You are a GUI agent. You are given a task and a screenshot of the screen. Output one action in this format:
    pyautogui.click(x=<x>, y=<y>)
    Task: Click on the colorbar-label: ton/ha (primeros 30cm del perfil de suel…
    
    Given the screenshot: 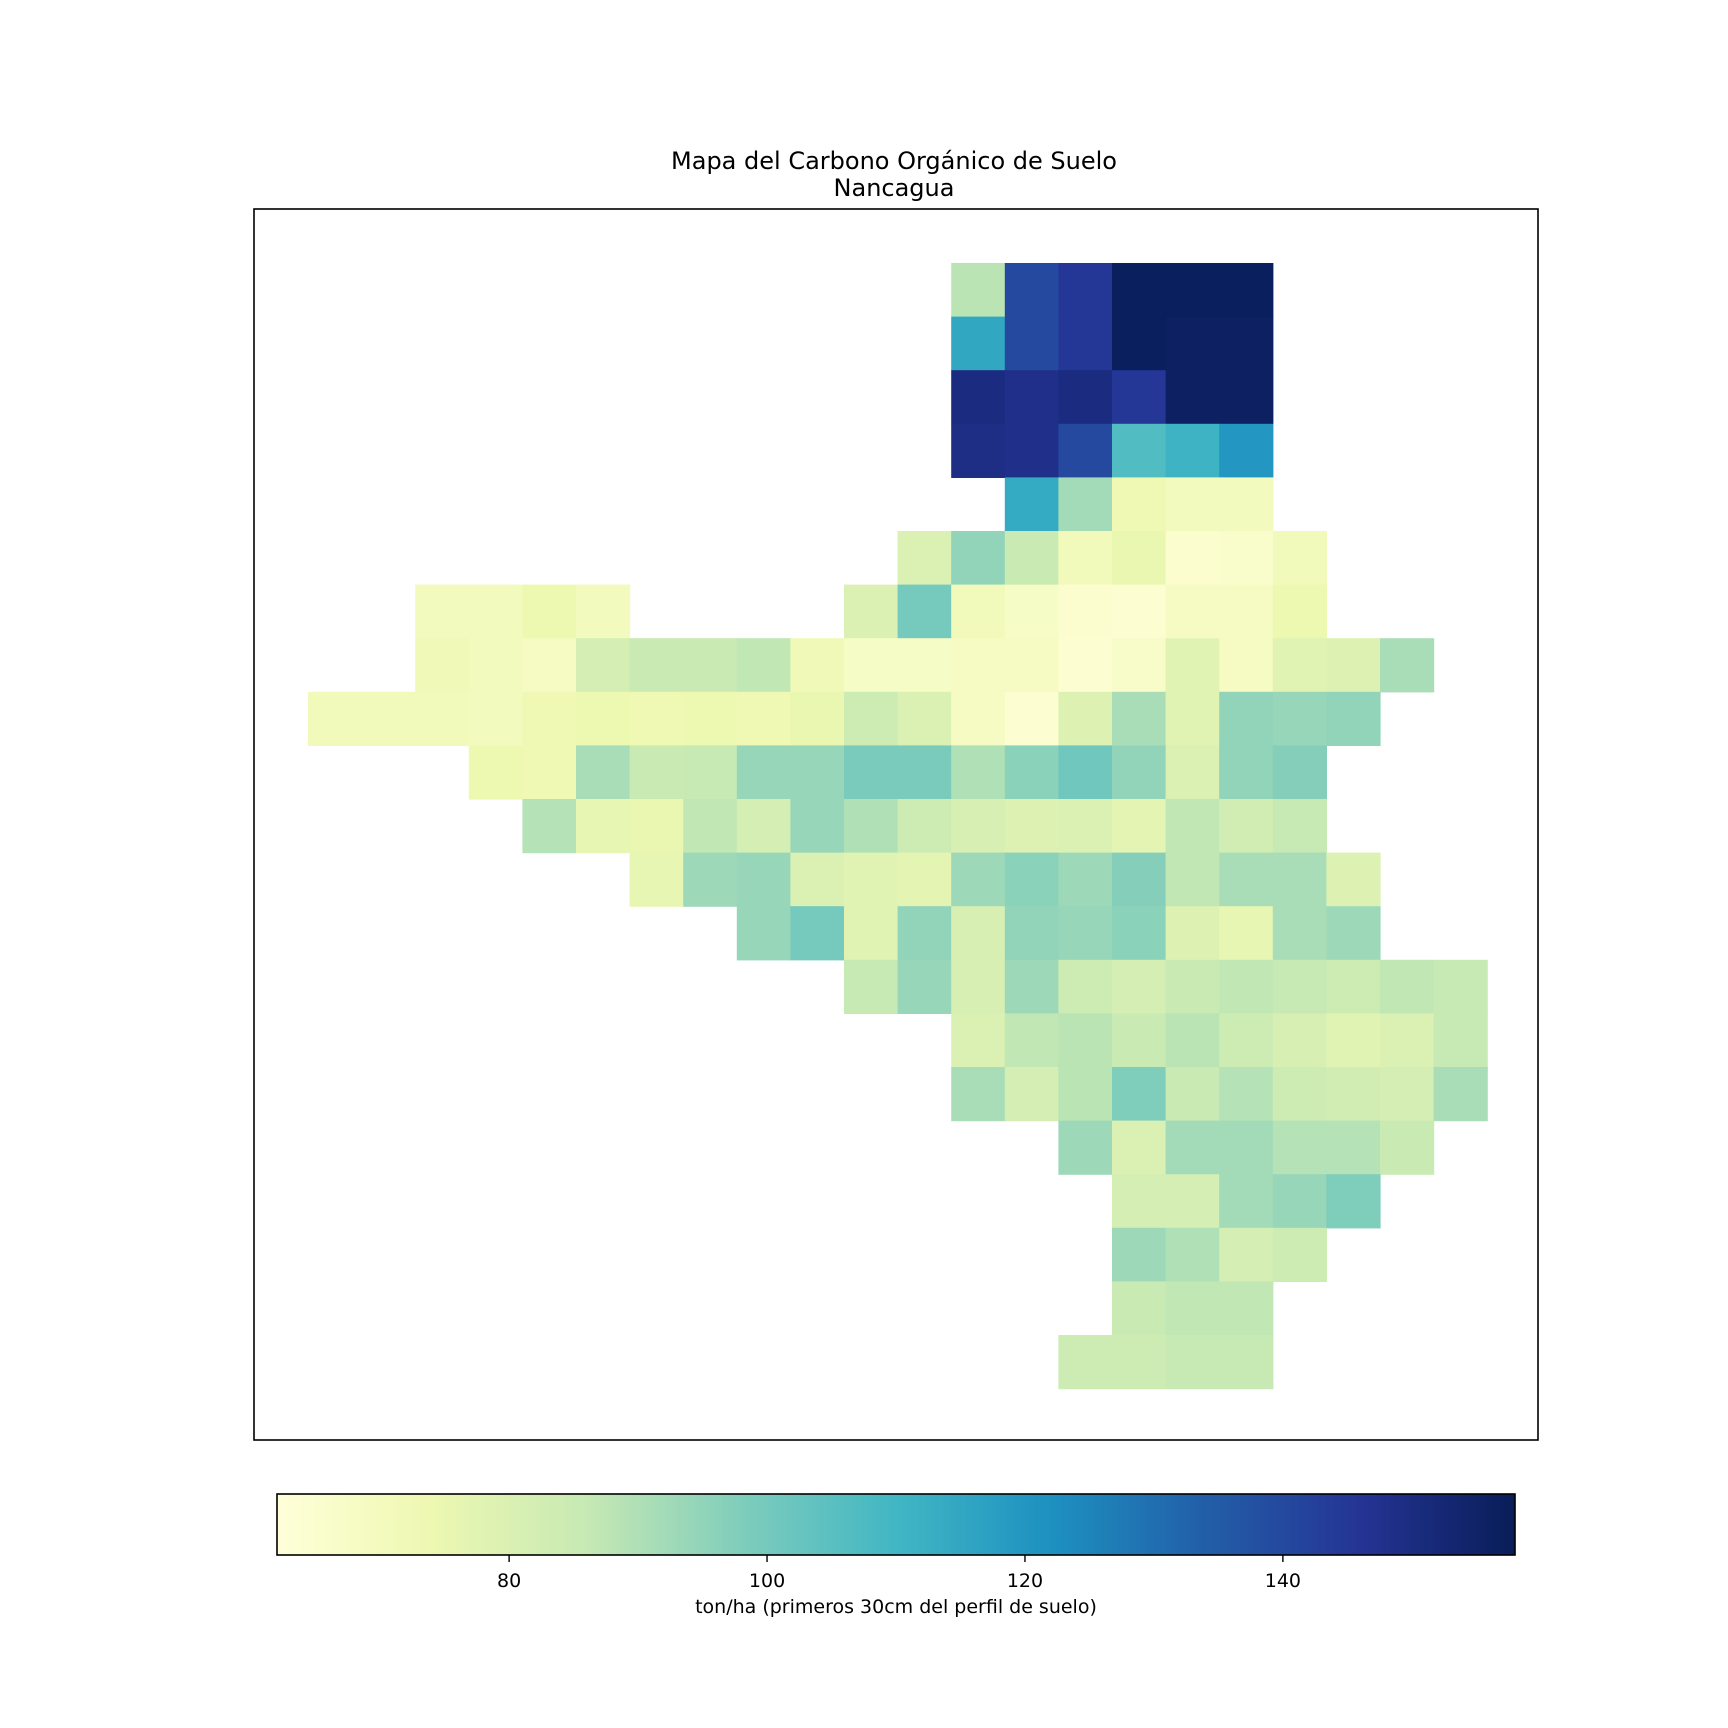 What is the action you would take?
    pyautogui.click(x=896, y=1607)
    